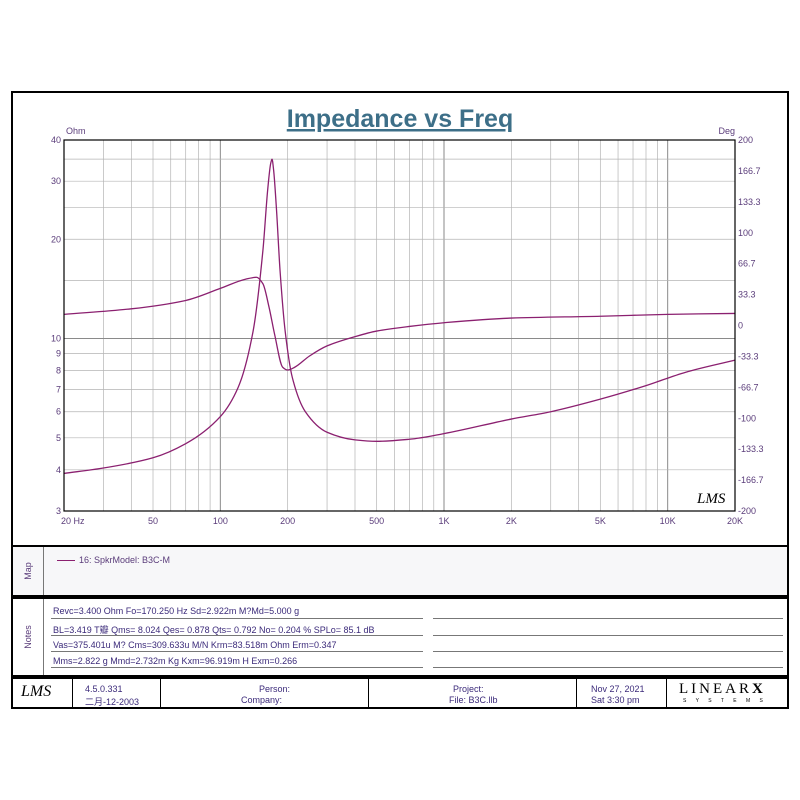 Image resolution: width=800 pixels, height=800 pixels. What do you see at coordinates (748, 356) in the screenshot?
I see `y-right-tick-label: -33.3` at bounding box center [748, 356].